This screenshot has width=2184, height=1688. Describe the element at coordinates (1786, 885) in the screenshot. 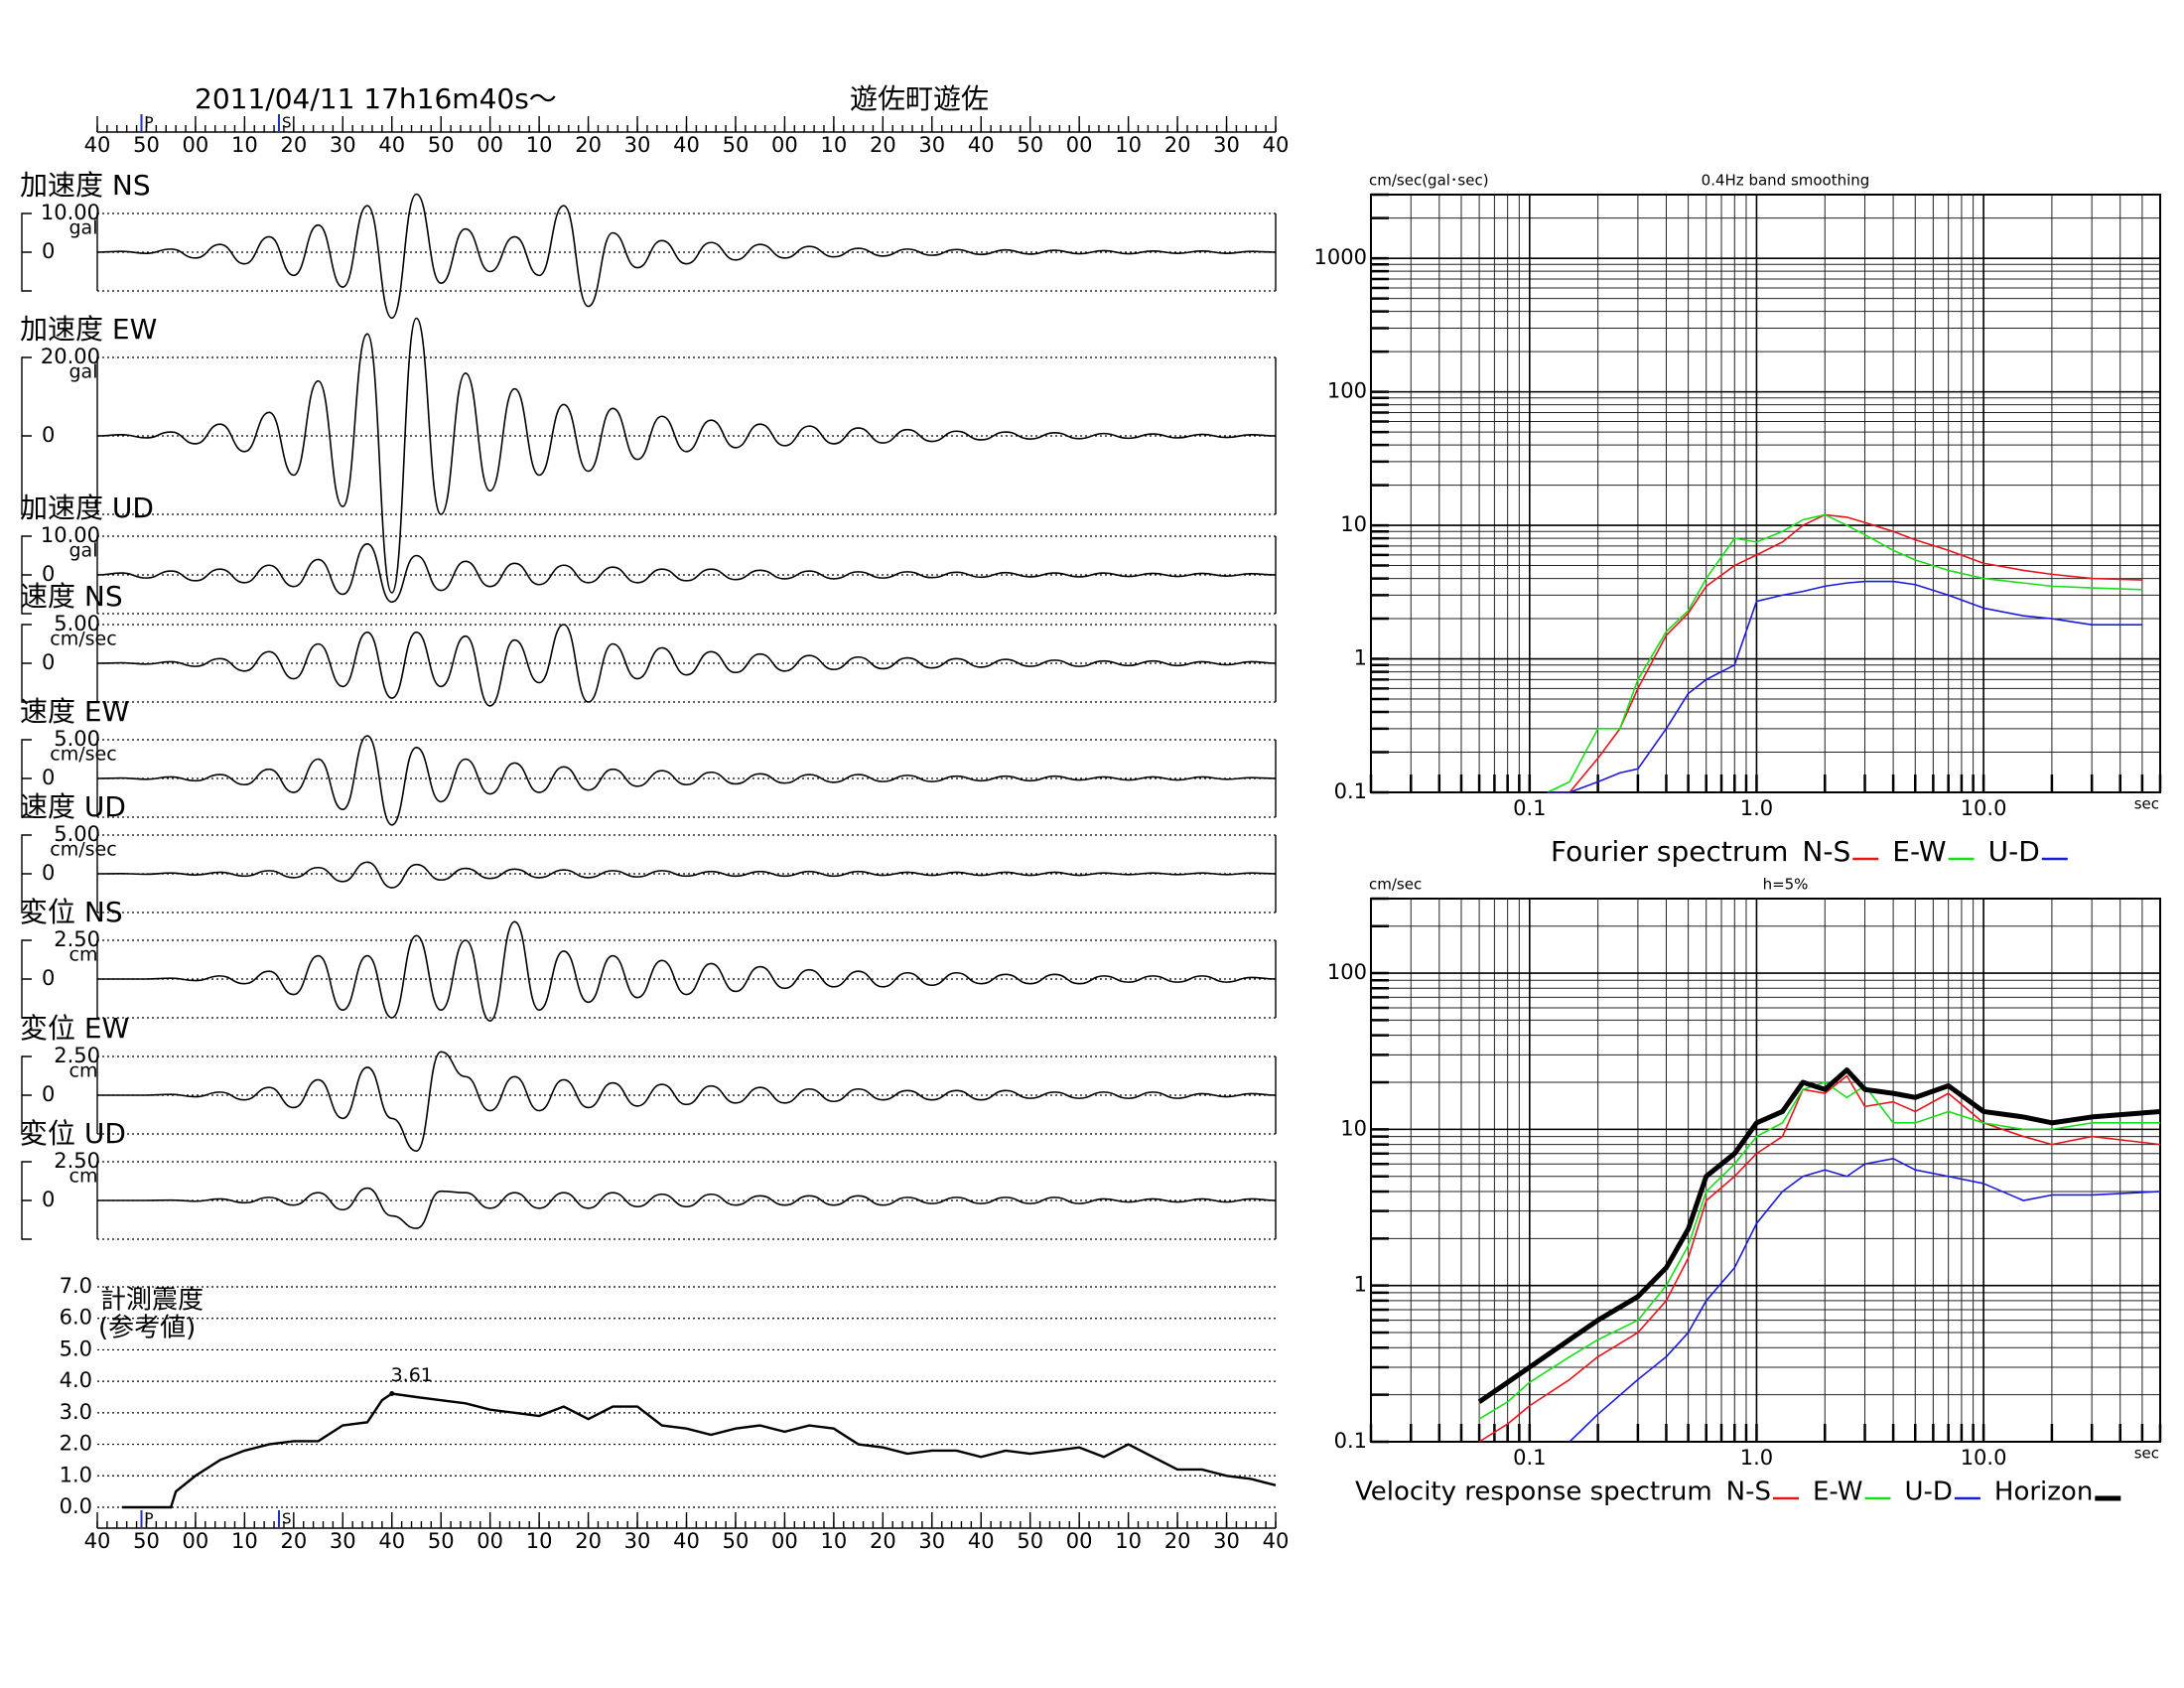

I see `plot-title: h=5%` at that location.